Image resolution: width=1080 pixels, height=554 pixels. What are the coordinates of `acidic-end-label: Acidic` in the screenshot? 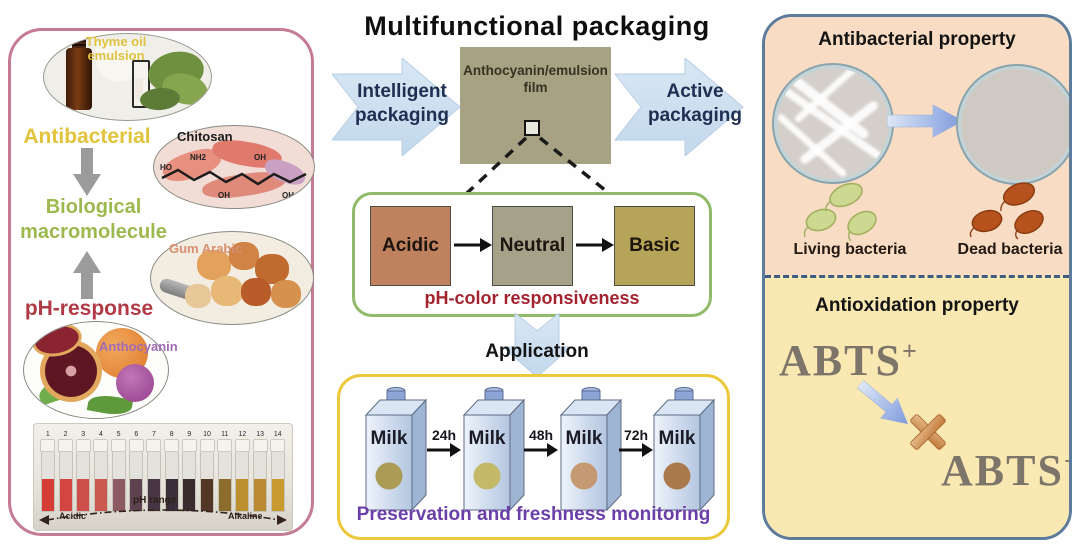 It's located at (73, 516).